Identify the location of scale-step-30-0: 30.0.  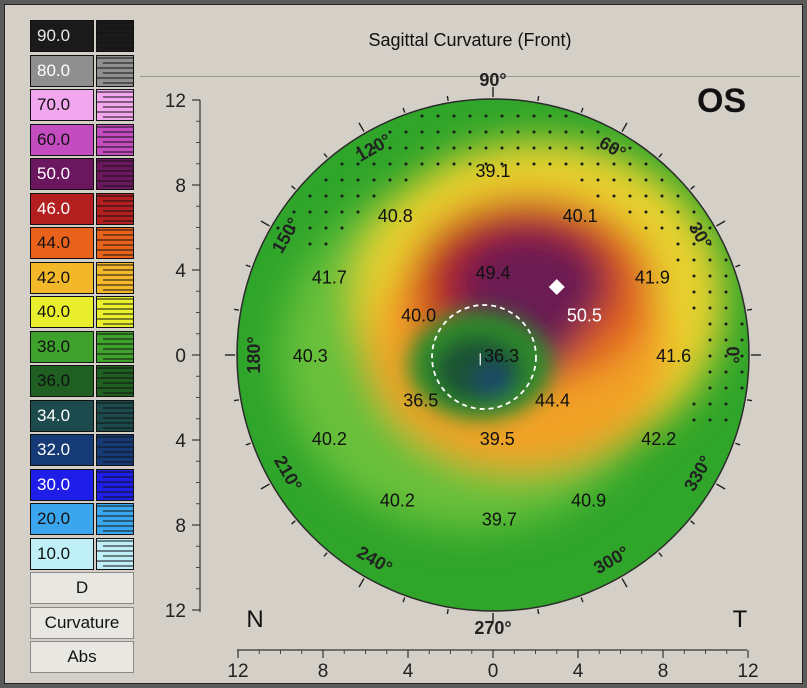
(62, 484).